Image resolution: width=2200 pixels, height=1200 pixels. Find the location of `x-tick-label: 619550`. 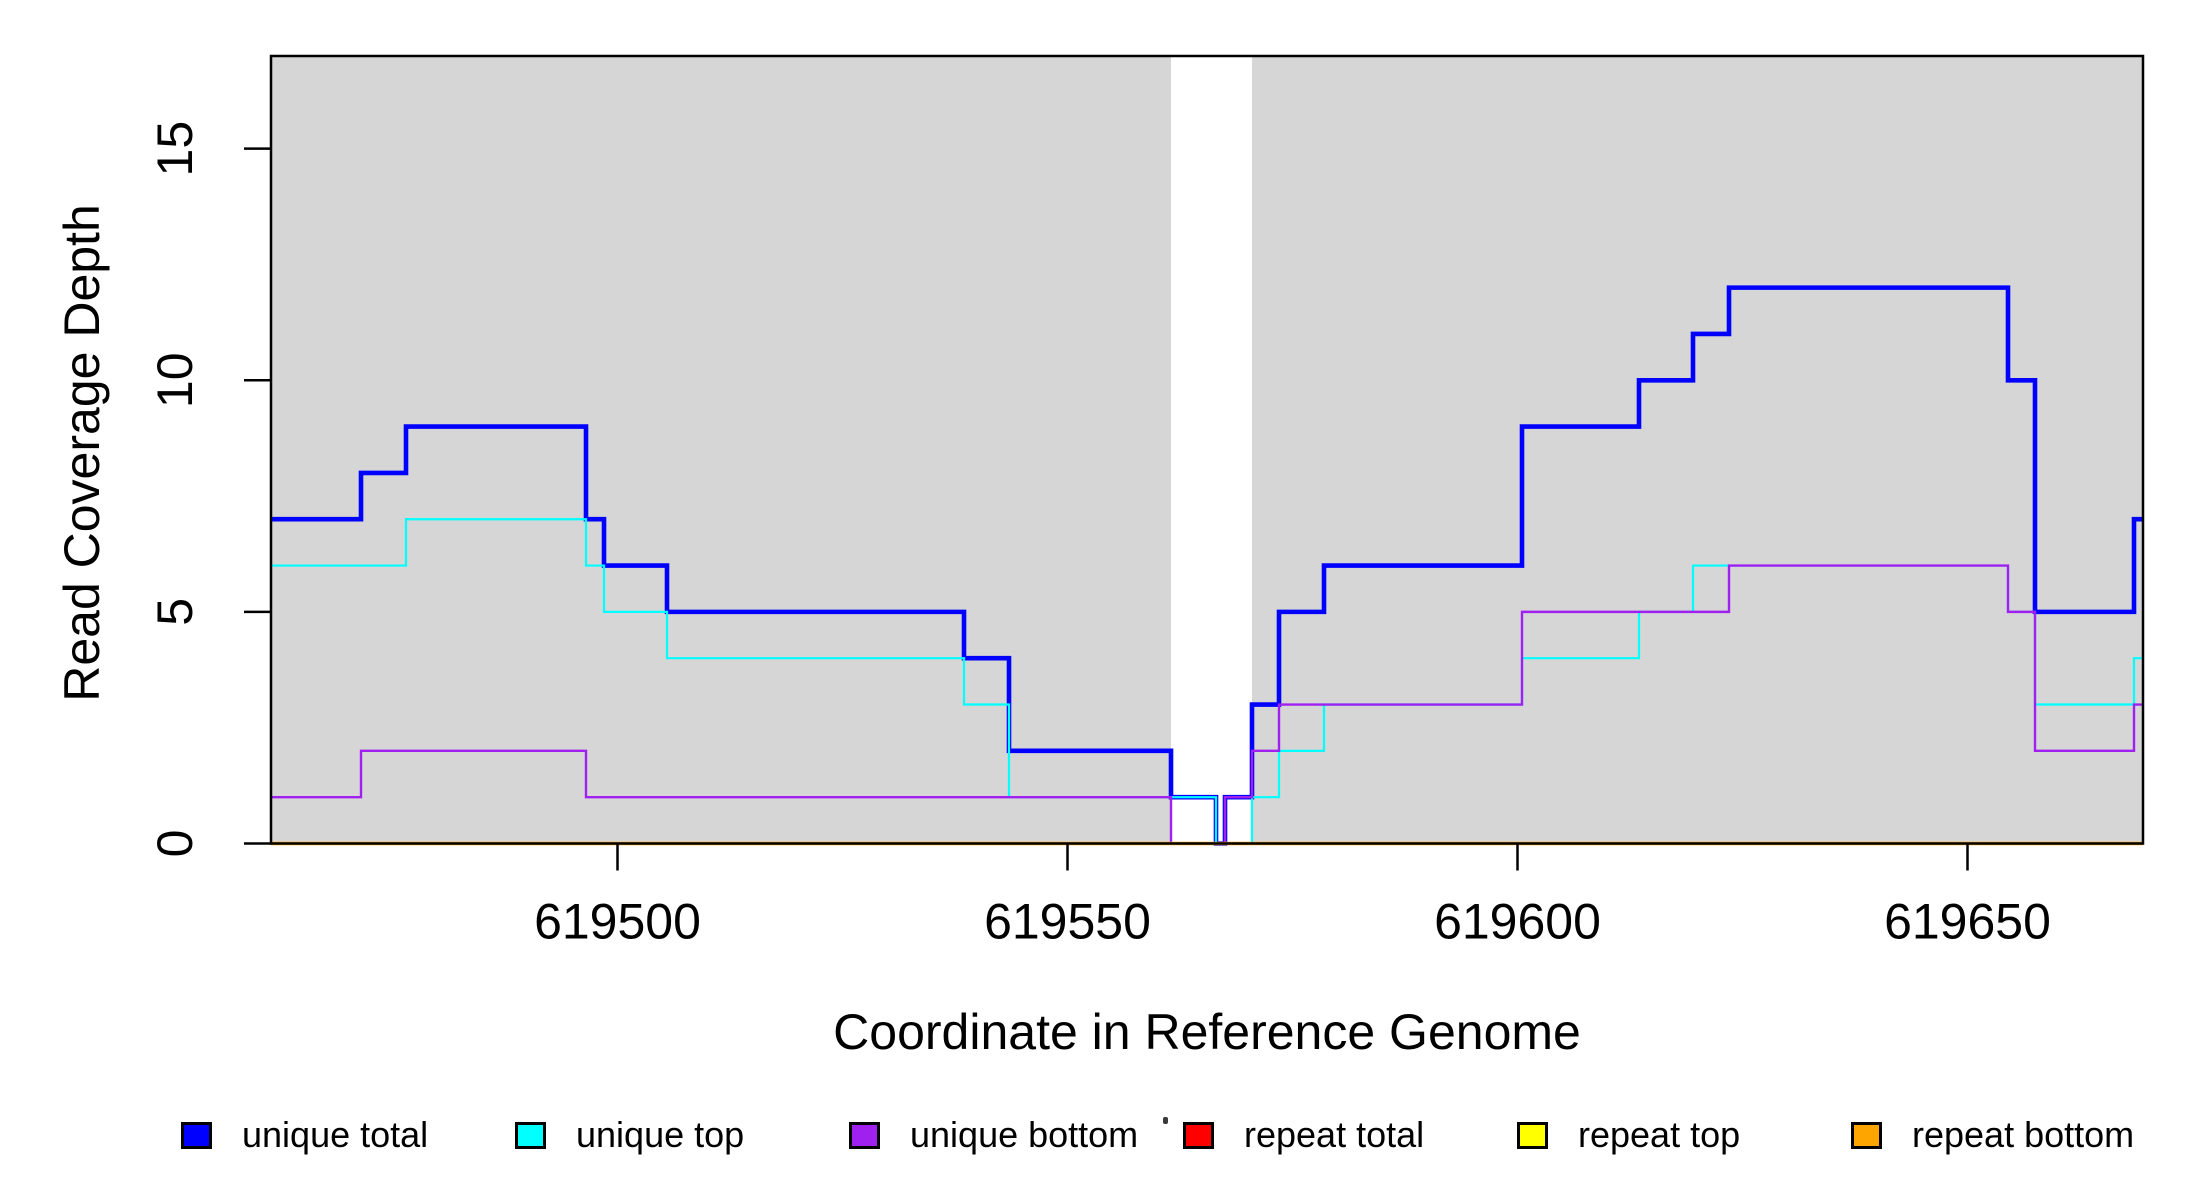

x-tick-label: 619550 is located at coordinates (1067, 922).